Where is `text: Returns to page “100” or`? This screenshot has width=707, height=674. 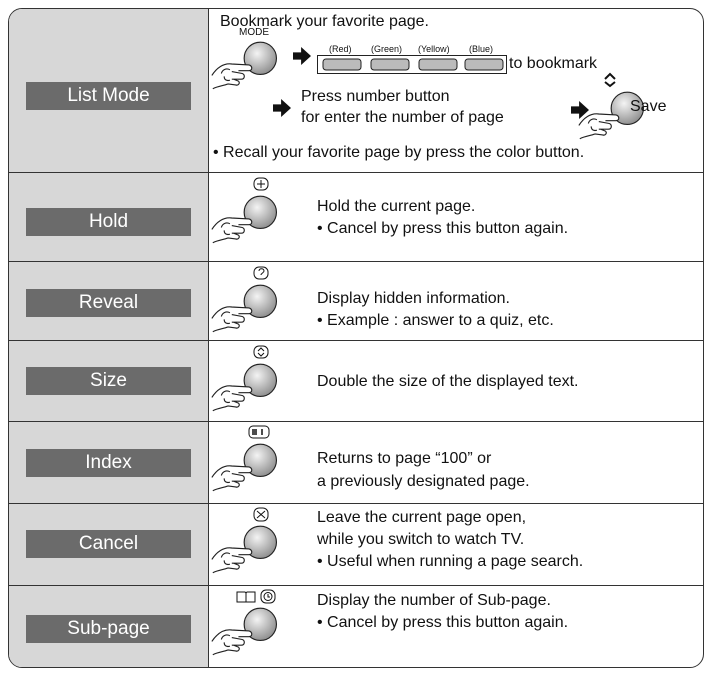
text: Returns to page “100” or is located at coordinates (404, 458).